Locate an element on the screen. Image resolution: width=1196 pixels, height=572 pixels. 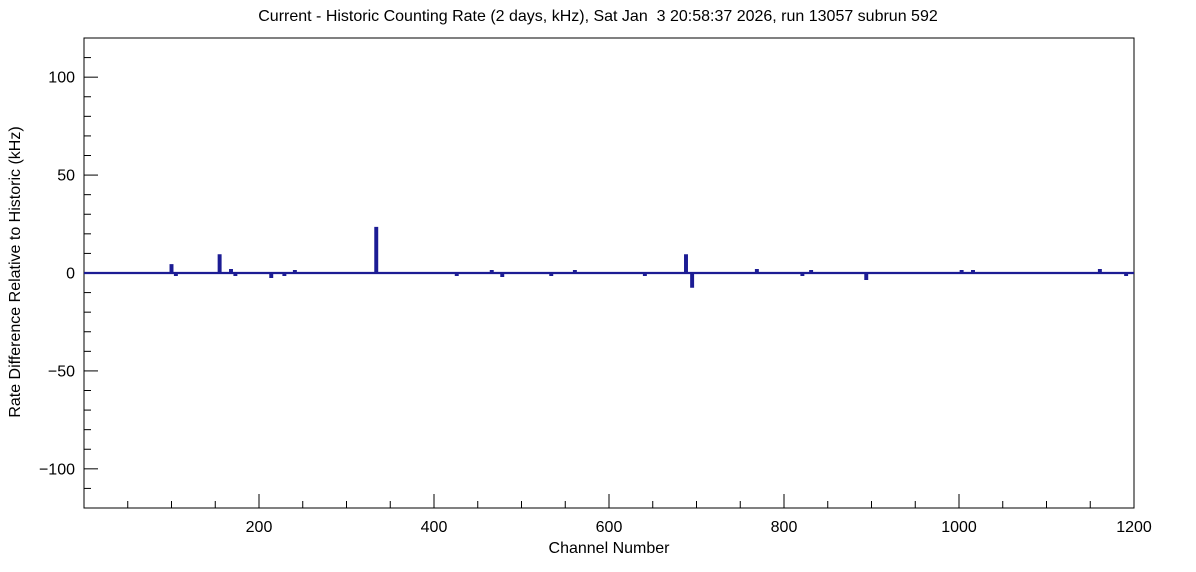
y-tick-label: −100 is located at coordinates (57, 469).